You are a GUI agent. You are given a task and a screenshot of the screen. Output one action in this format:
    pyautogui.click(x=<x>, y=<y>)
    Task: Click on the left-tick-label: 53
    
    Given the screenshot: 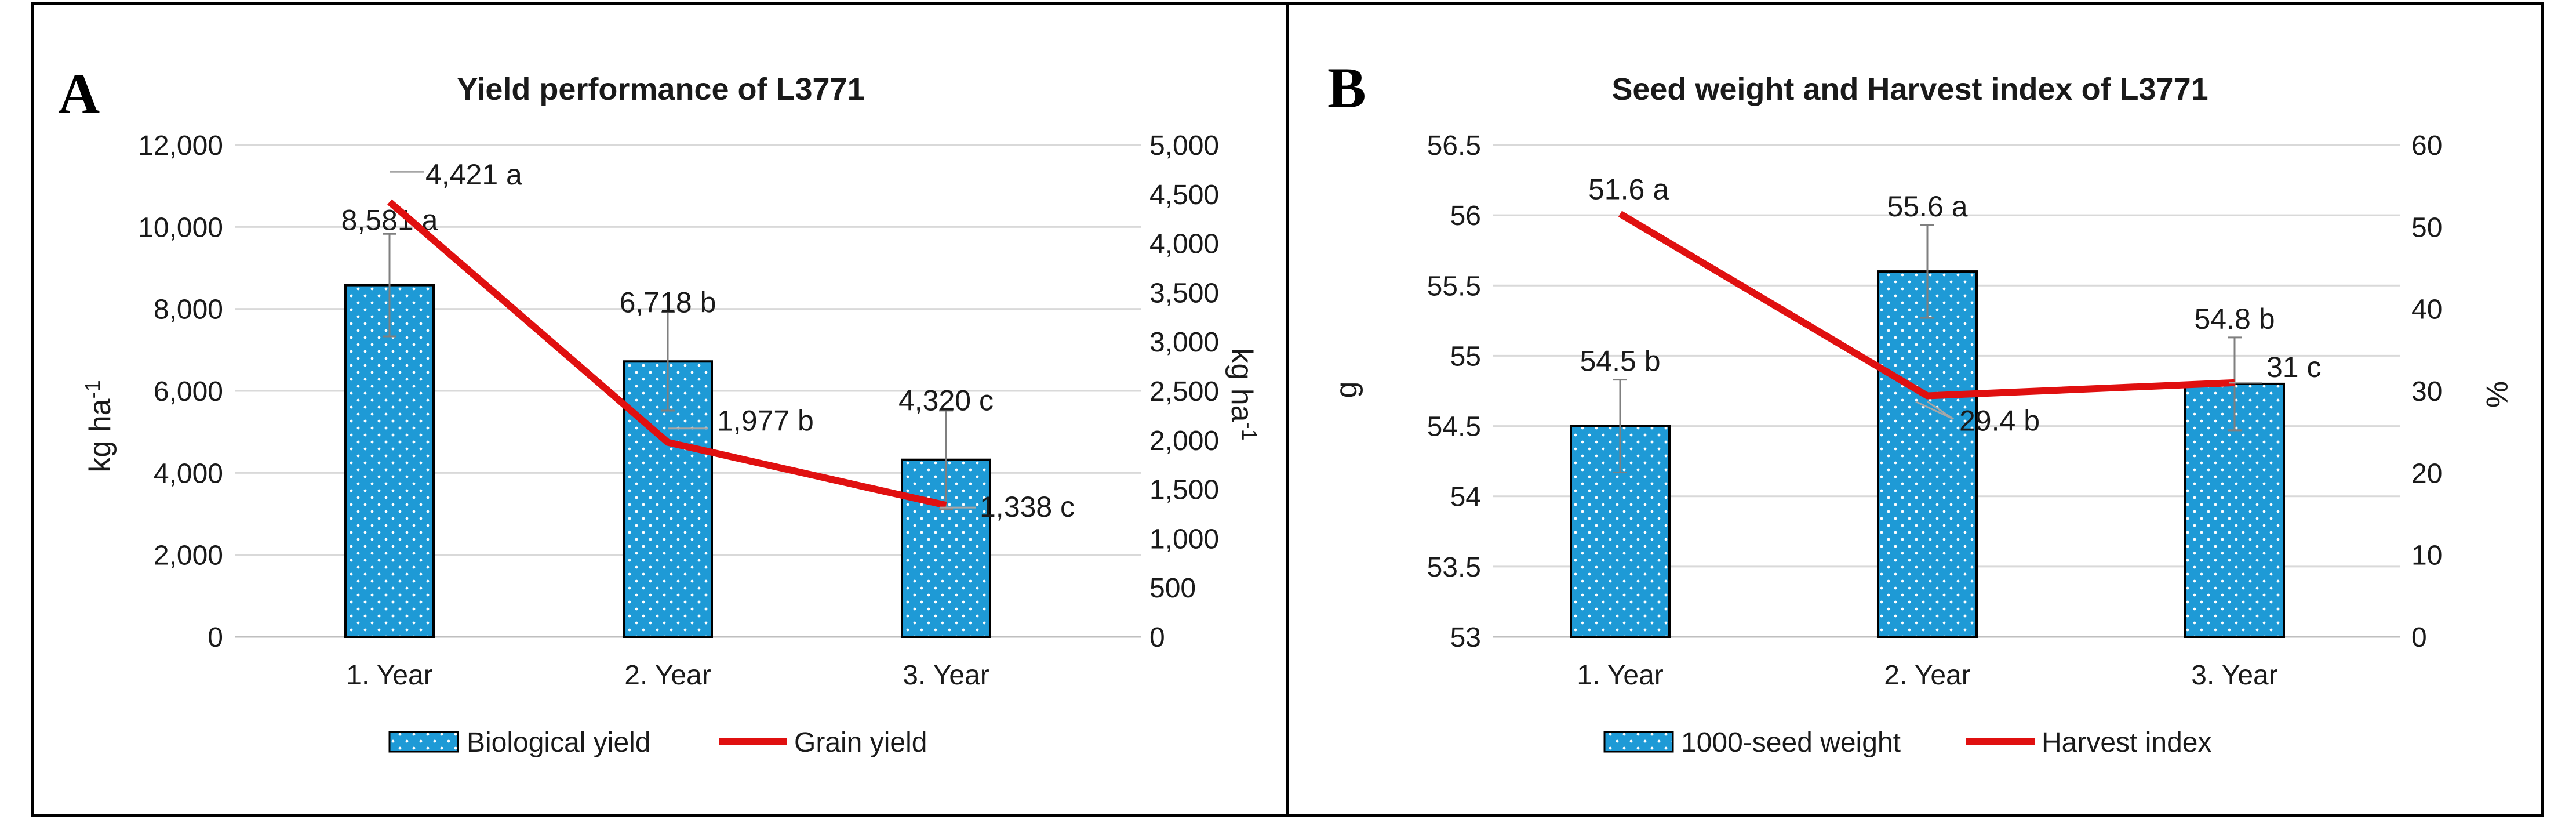 What is the action you would take?
    pyautogui.click(x=1465, y=637)
    